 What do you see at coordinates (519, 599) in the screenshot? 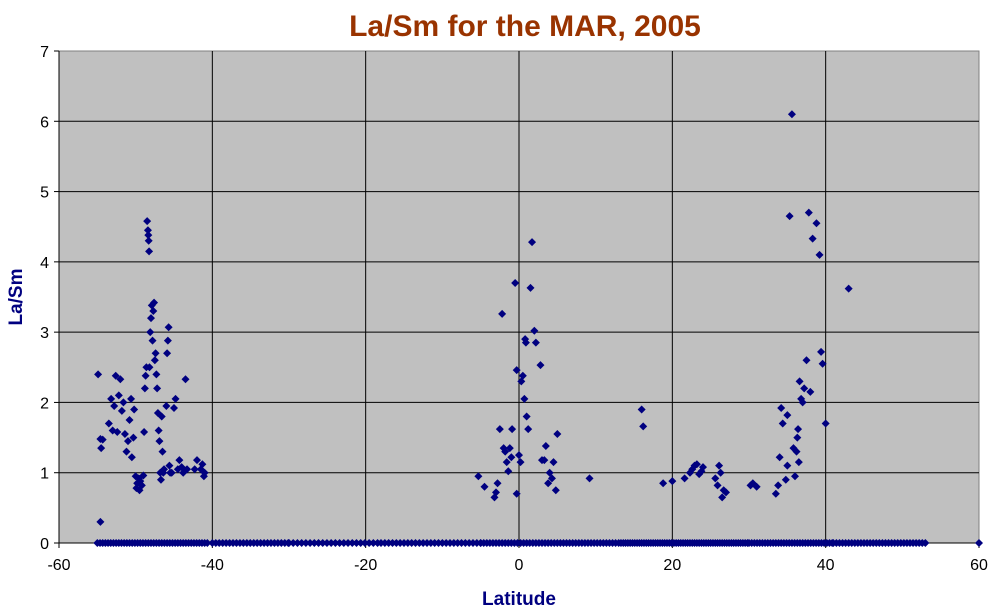
I see `x-axis-label: Latitude` at bounding box center [519, 599].